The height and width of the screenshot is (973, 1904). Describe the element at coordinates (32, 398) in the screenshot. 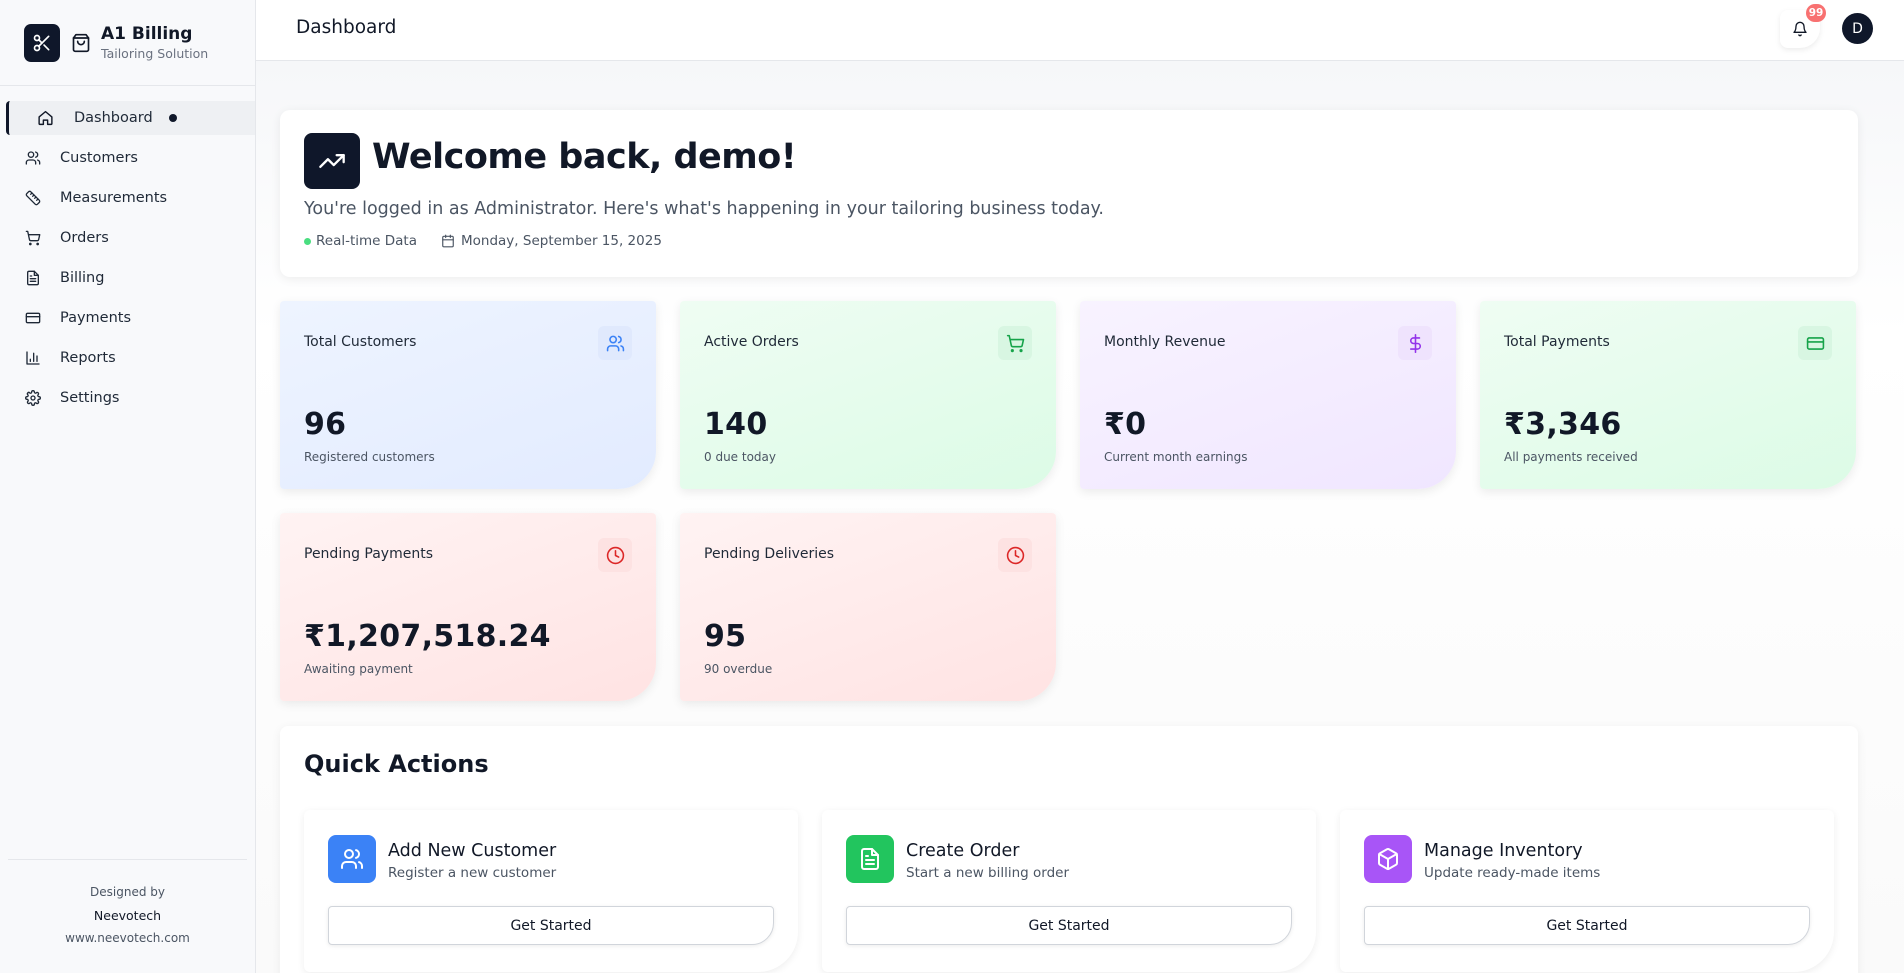

I see `gear-icon` at that location.